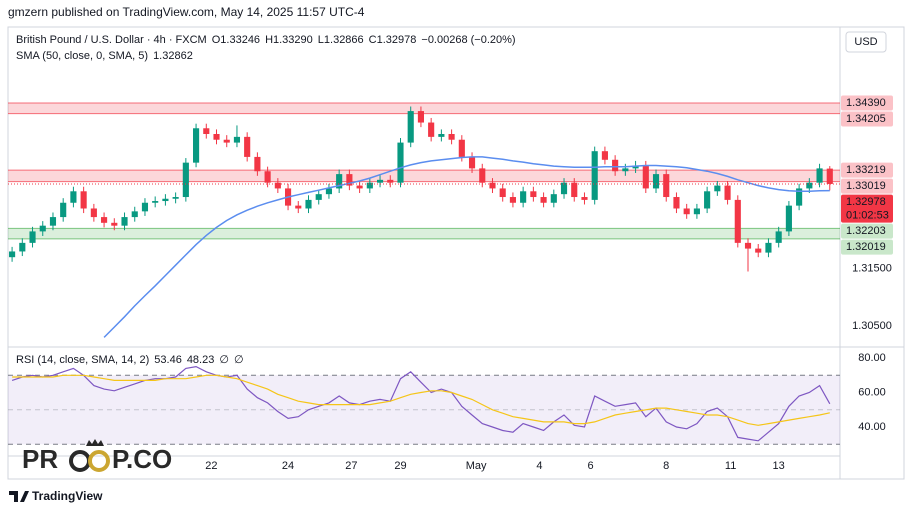 The width and height of the screenshot is (912, 513). I want to click on footer: TradingView, so click(56, 496).